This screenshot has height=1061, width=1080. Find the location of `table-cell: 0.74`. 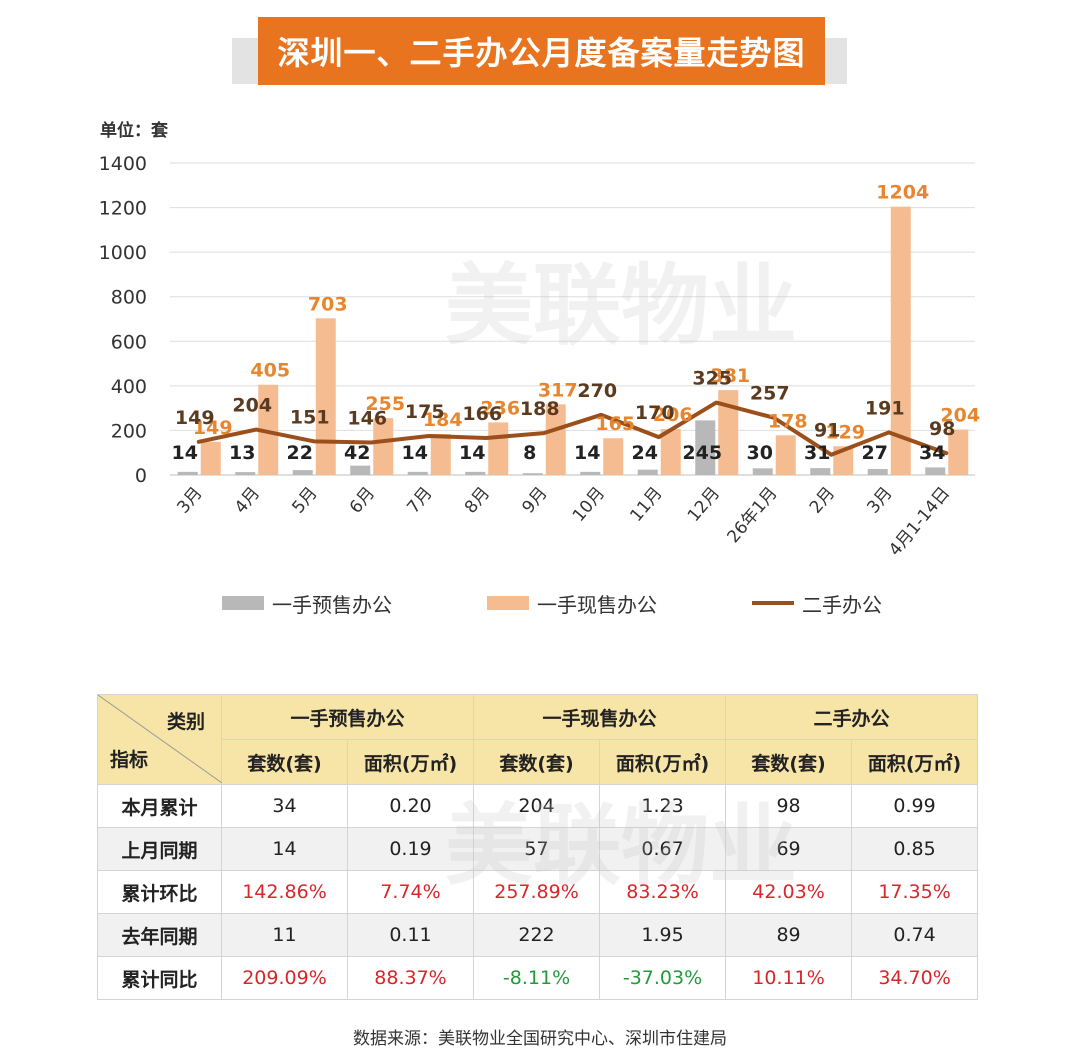

table-cell: 0.74 is located at coordinates (915, 935).